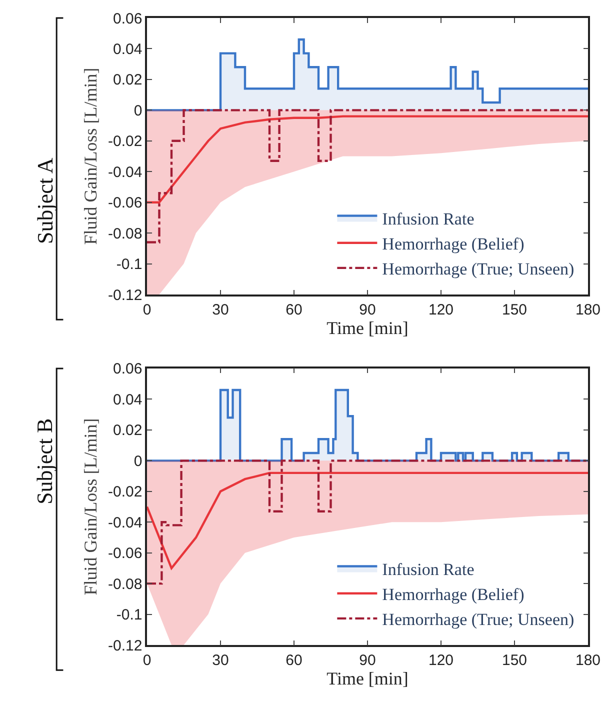 The image size is (611, 708). I want to click on text: Subject A, so click(45, 201).